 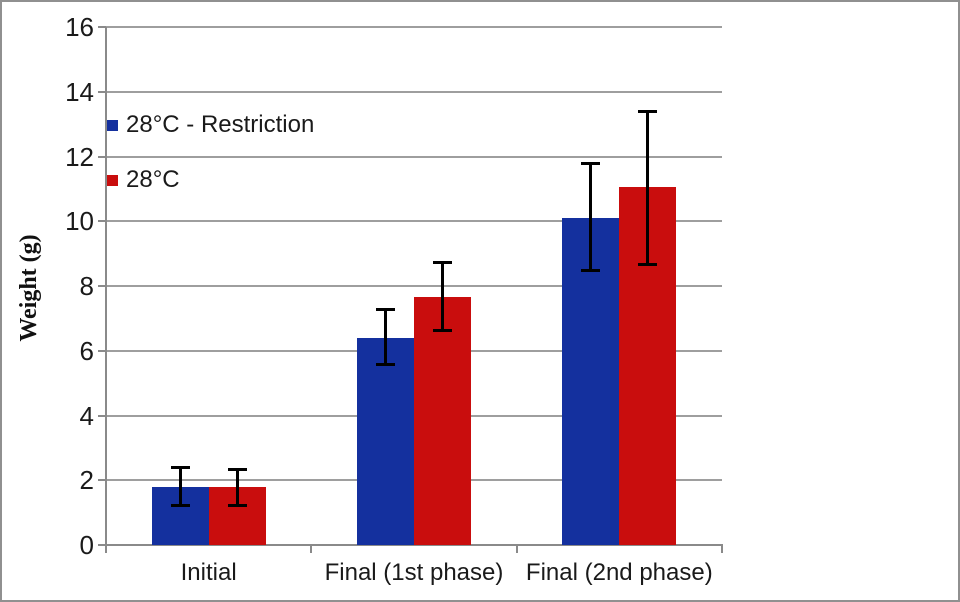 What do you see at coordinates (79, 156) in the screenshot?
I see `y-tick-label: 12` at bounding box center [79, 156].